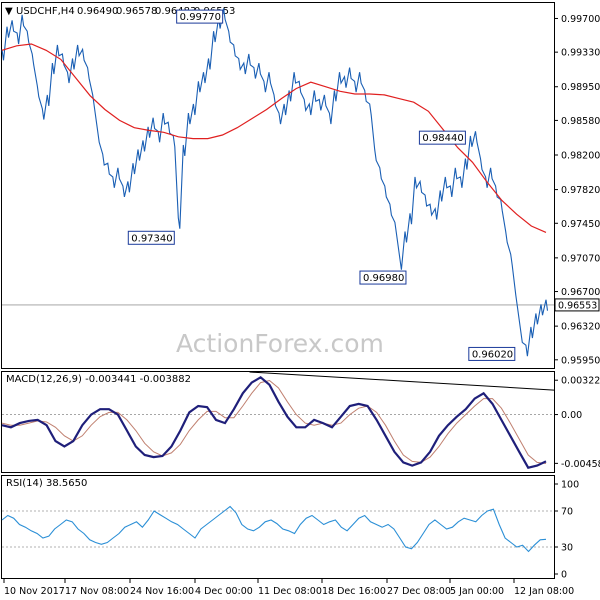  What do you see at coordinates (580, 156) in the screenshot?
I see `price-tick-label: 0.98200` at bounding box center [580, 156].